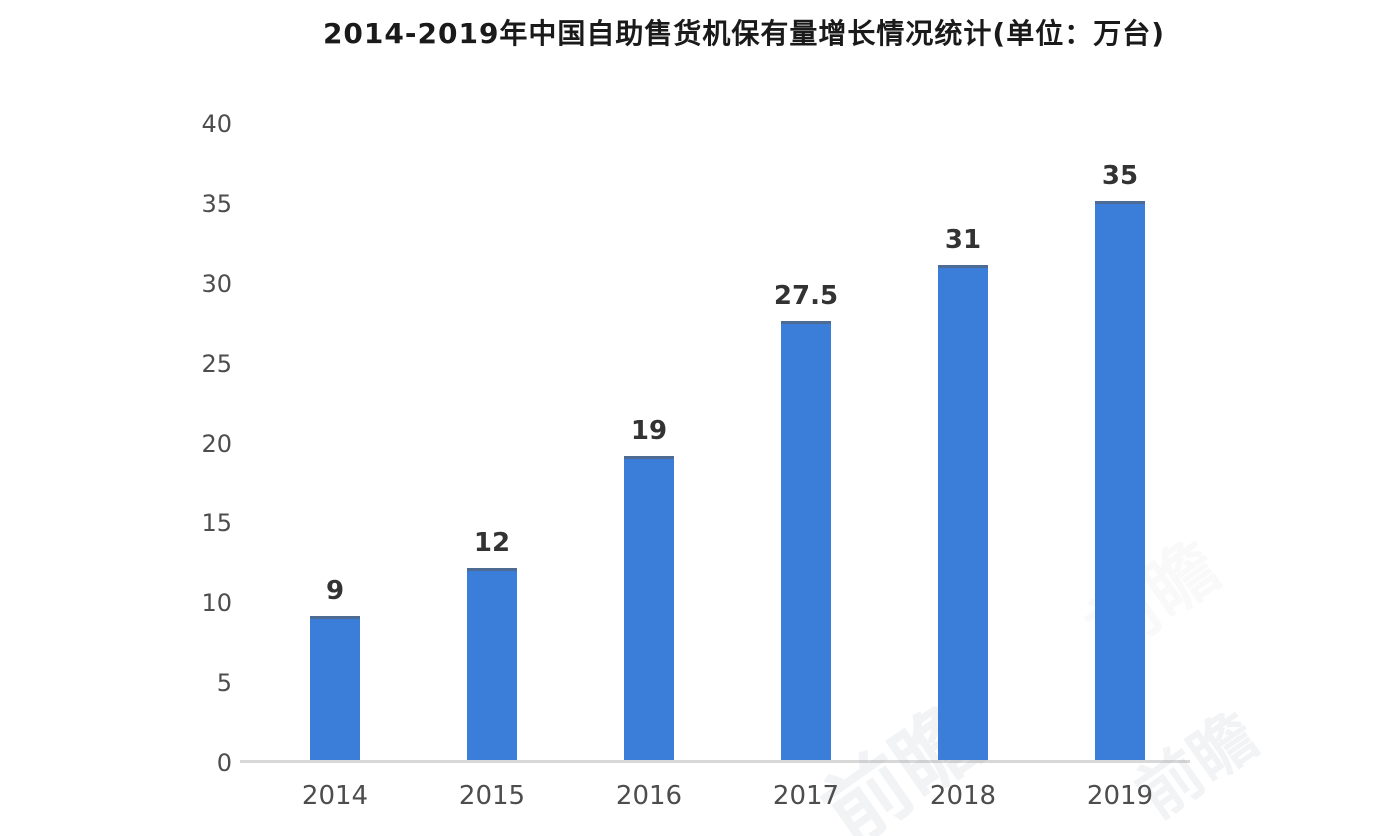  I want to click on bar-value-label: 9, so click(335, 591).